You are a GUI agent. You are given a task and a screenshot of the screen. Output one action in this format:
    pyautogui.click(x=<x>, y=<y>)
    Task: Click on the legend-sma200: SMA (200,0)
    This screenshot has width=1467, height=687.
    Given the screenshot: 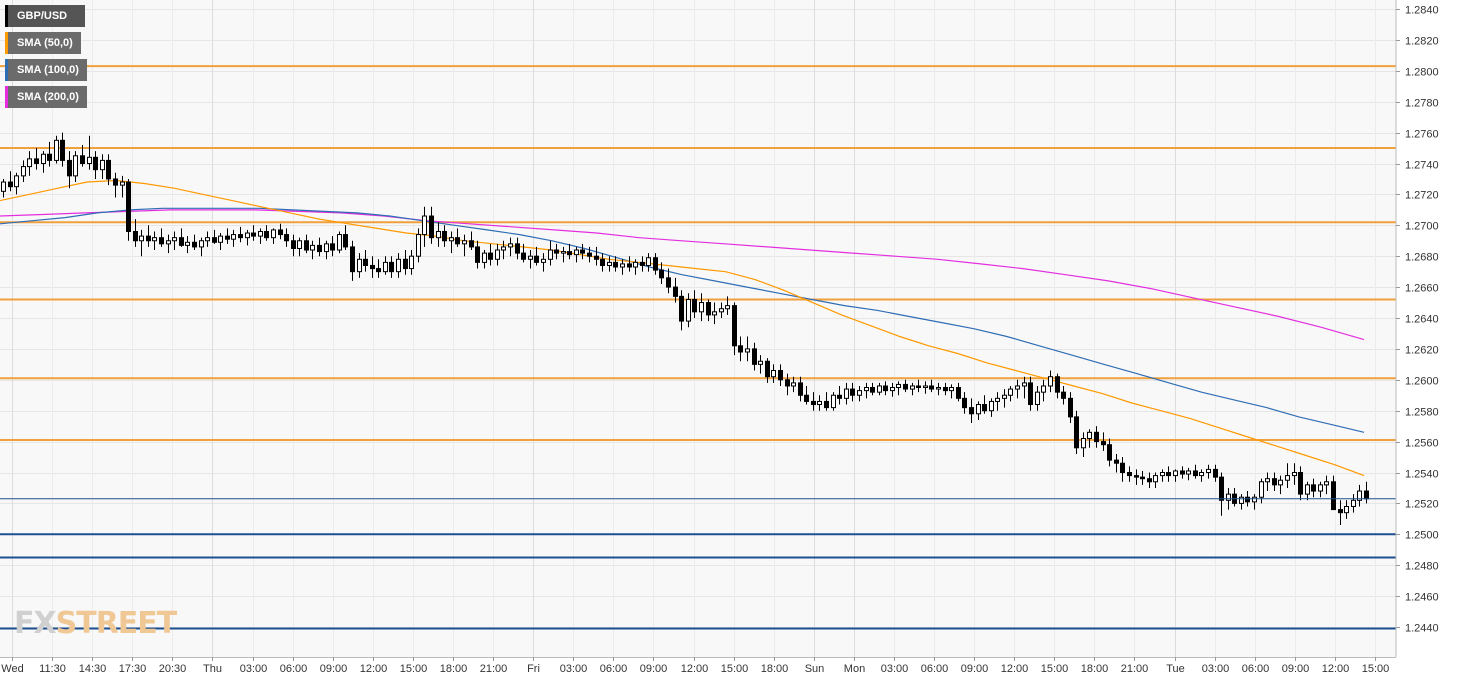 What is the action you would take?
    pyautogui.click(x=46, y=97)
    